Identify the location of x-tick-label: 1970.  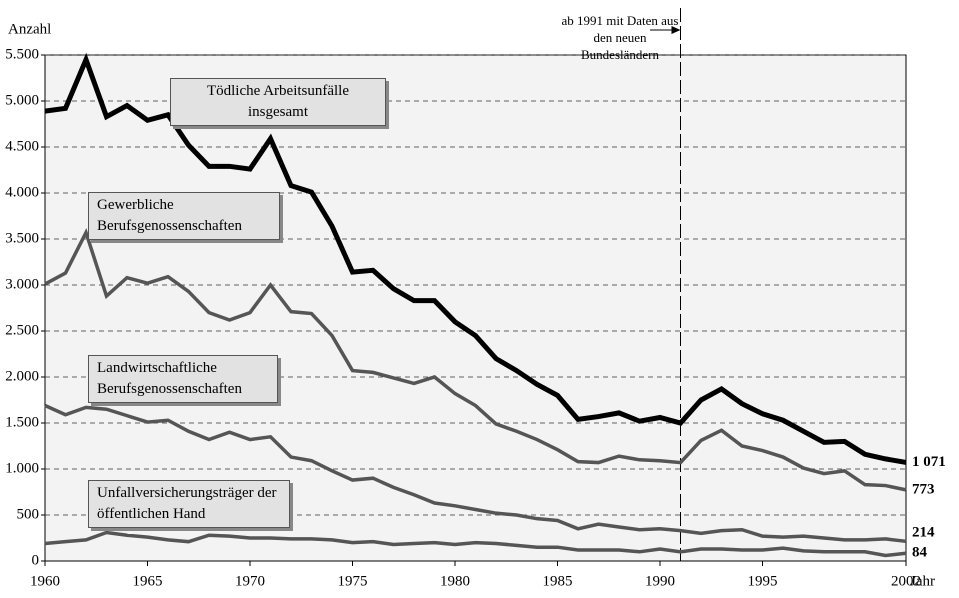
(250, 581).